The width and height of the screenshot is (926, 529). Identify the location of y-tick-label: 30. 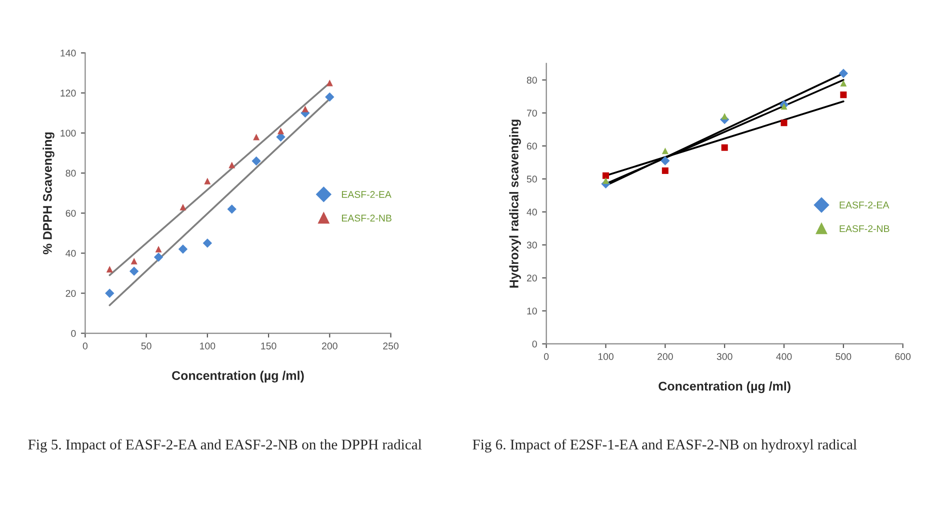
(531, 245).